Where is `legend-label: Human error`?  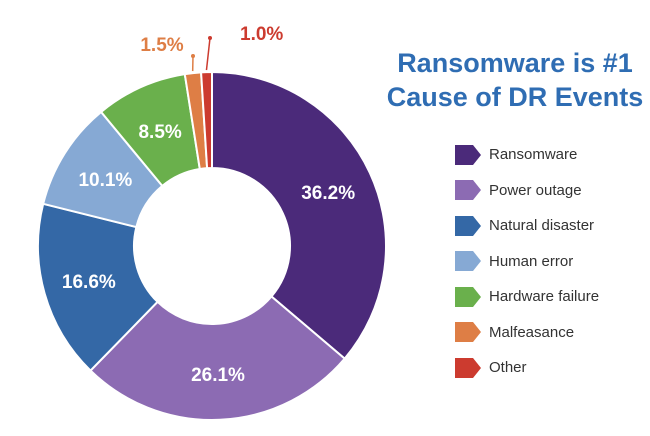
legend-label: Human error is located at coordinates (531, 261).